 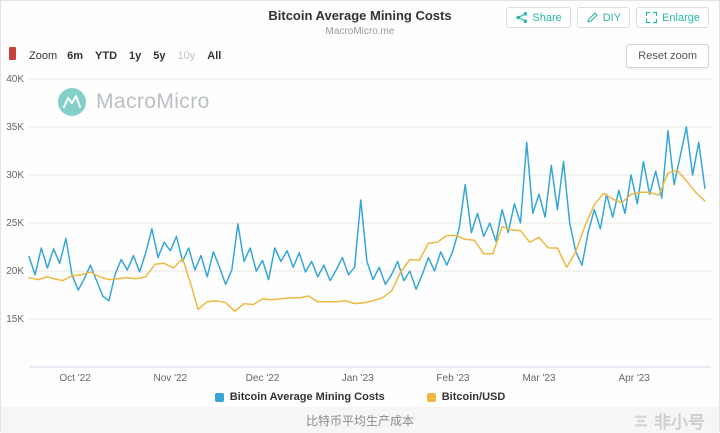 I want to click on legend-label-btc-usd: Bitcoin/USD, so click(x=473, y=397).